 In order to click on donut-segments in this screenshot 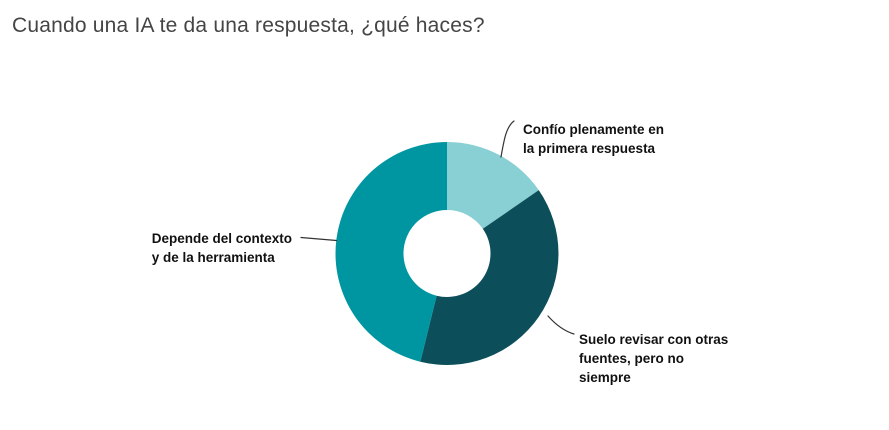, I will do `click(447, 253)`.